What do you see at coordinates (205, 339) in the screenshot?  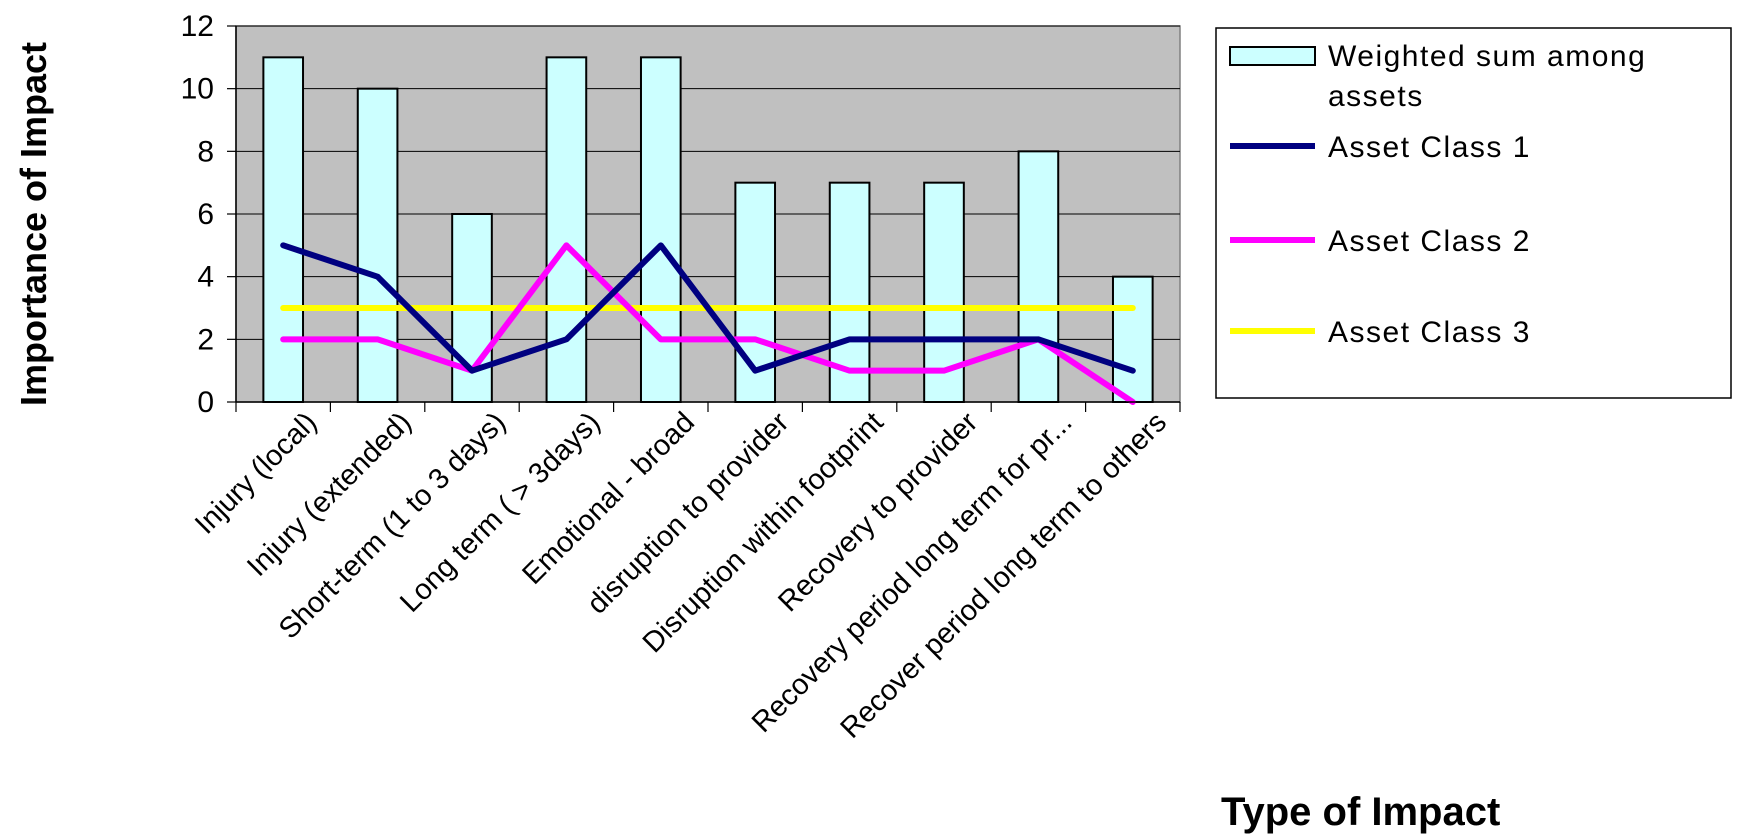 I see `y-tick-label: 2` at bounding box center [205, 339].